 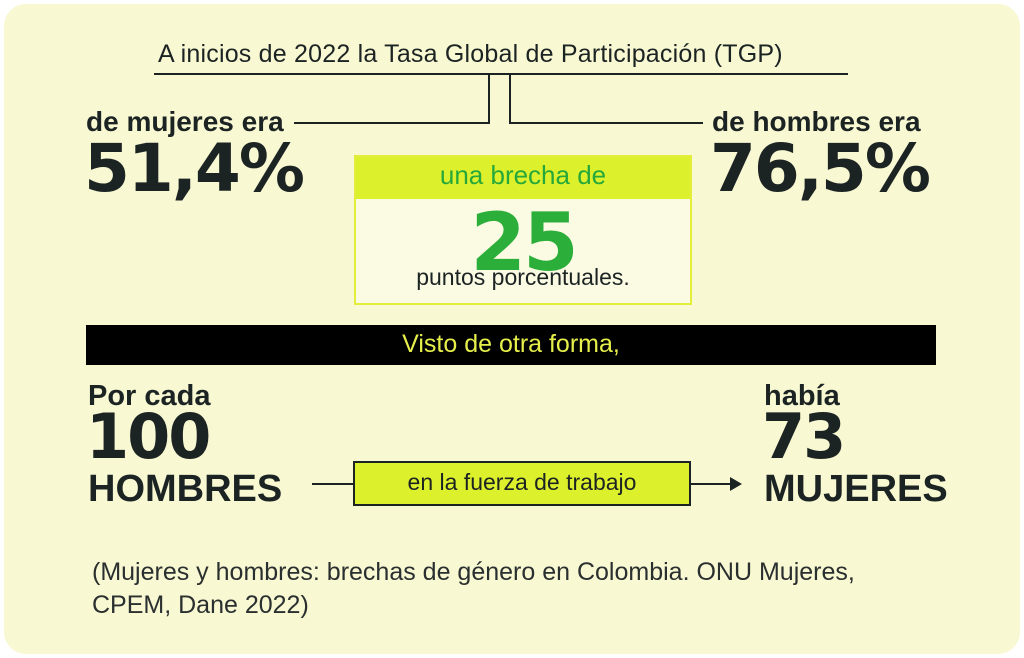 I want to click on gap-value: 25, so click(x=524, y=242).